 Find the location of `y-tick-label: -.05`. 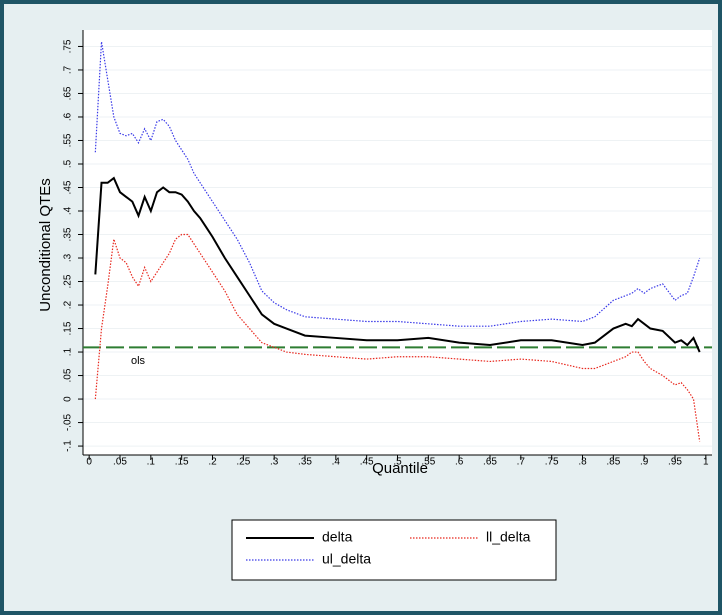

y-tick-label: -.05 is located at coordinates (68, 423).